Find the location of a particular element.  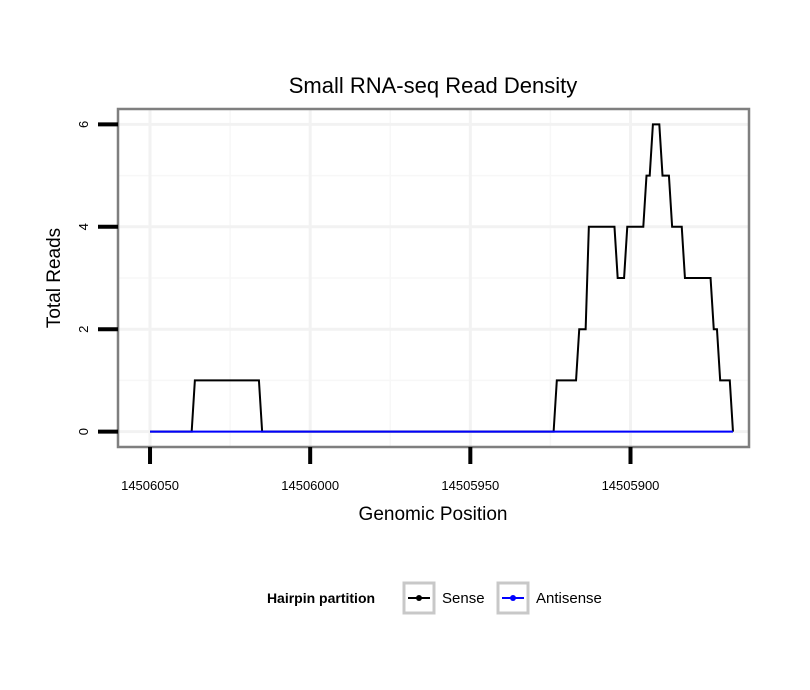

y-tick-label: 2 is located at coordinates (83, 329).